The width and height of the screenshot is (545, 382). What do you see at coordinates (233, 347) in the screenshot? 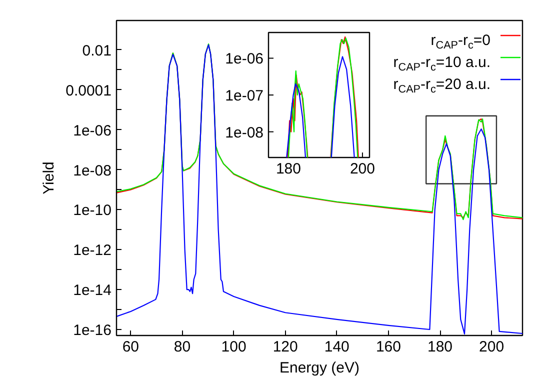
I see `x-tick-label: 100` at bounding box center [233, 347].